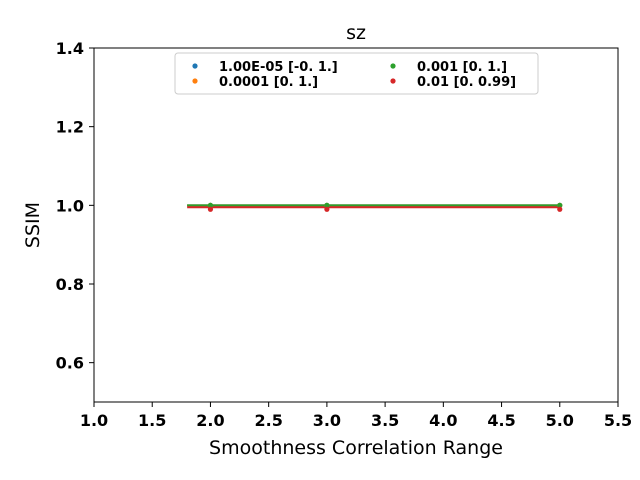 The image size is (640, 480). What do you see at coordinates (356, 448) in the screenshot?
I see `x-axis-title: Smoothness Correlation Range` at bounding box center [356, 448].